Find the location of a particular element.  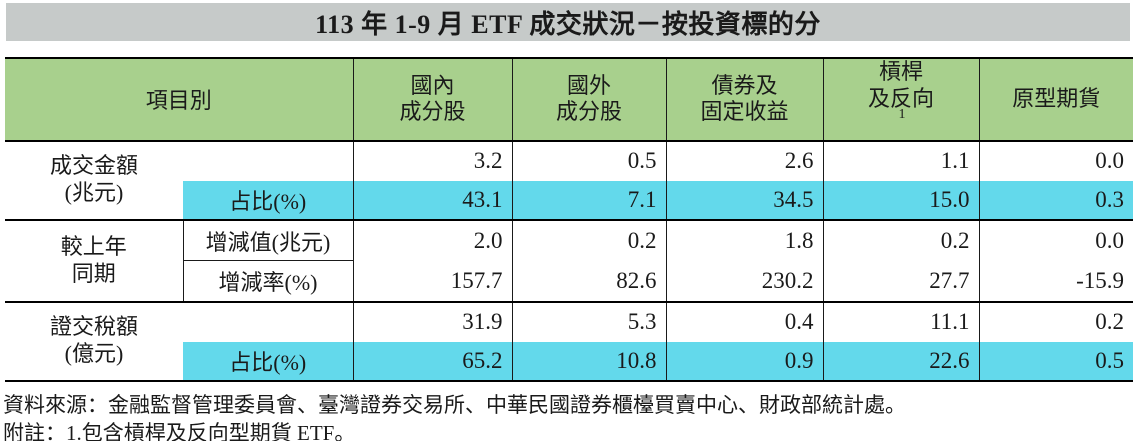

header-item-label: 項目別 is located at coordinates (178, 101).